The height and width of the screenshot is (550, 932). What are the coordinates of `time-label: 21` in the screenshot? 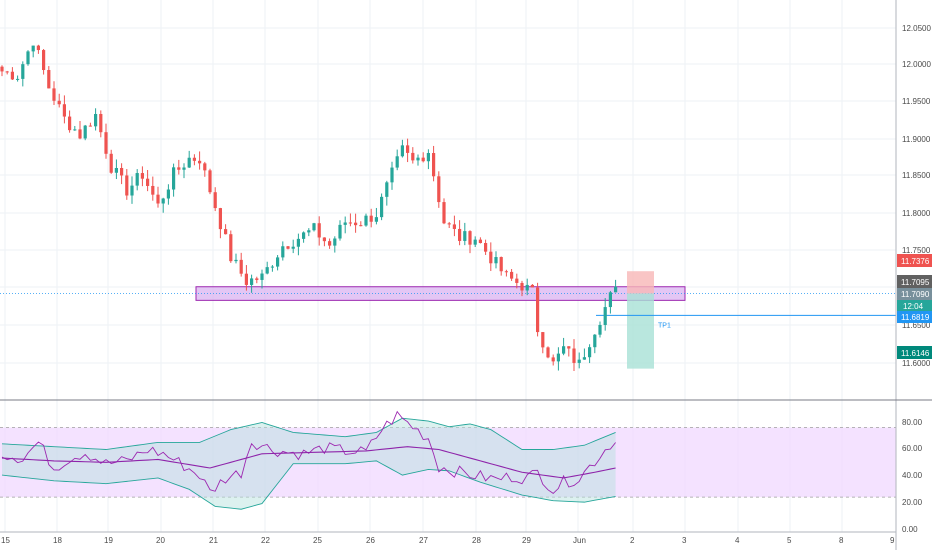 It's located at (213, 540).